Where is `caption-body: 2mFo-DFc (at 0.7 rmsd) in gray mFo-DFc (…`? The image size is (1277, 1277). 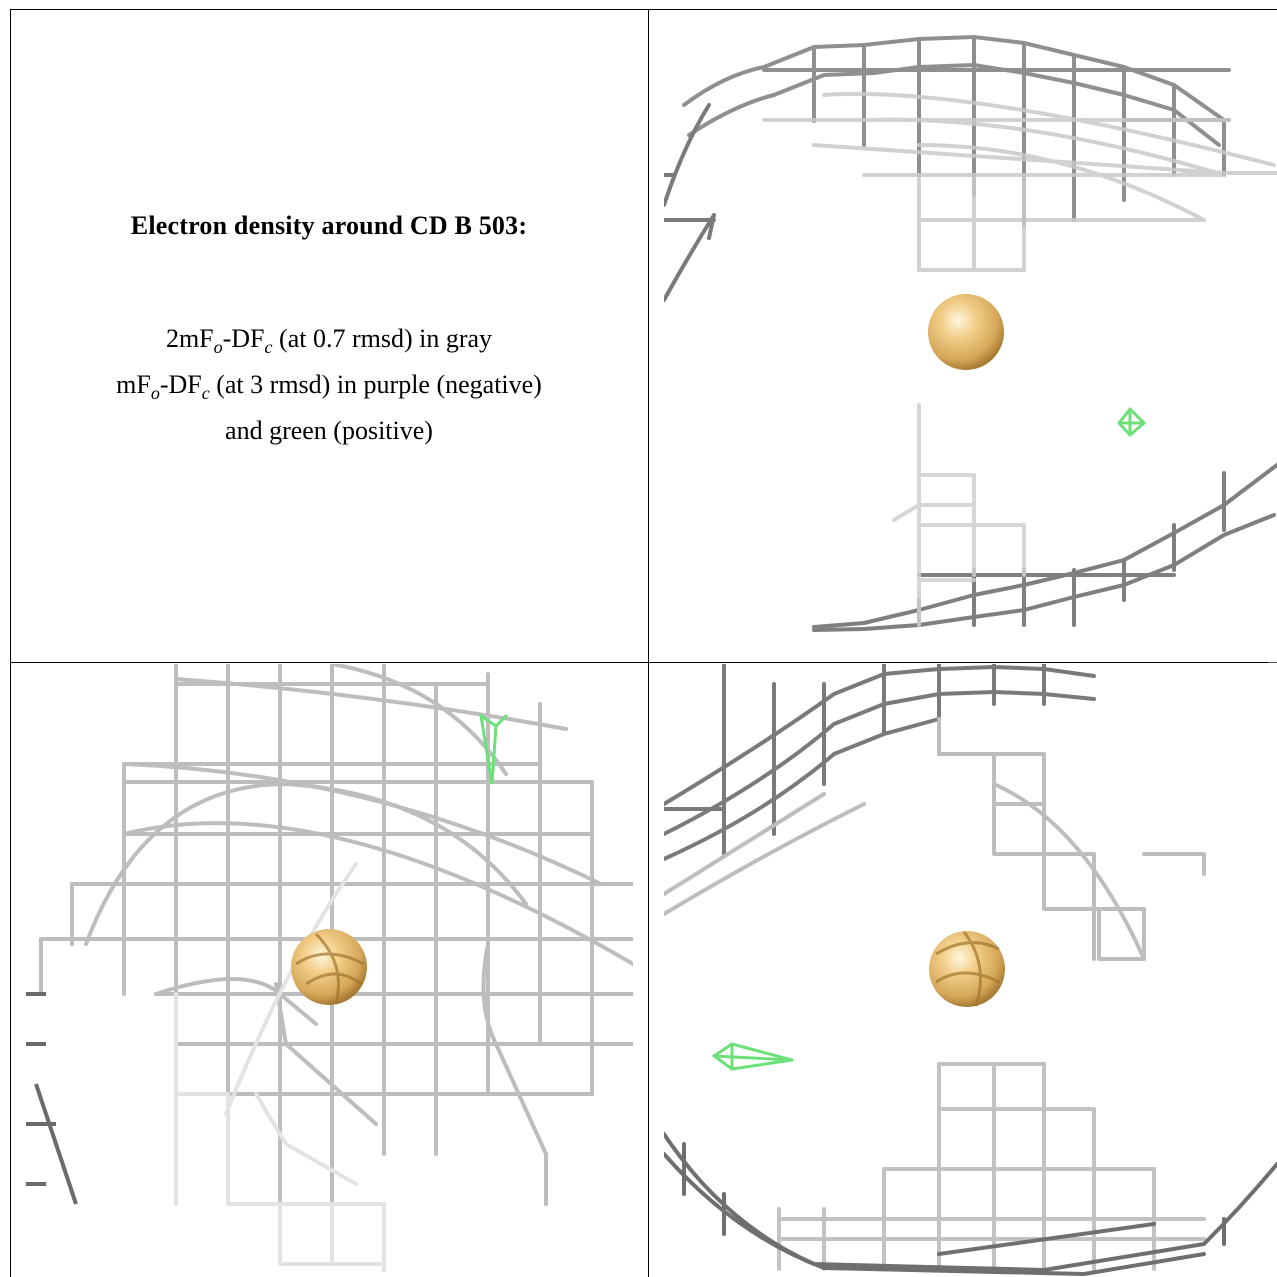
caption-body: 2mFo-DFc (at 0.7 rmsd) in gray mFo-DFc (… is located at coordinates (329, 385).